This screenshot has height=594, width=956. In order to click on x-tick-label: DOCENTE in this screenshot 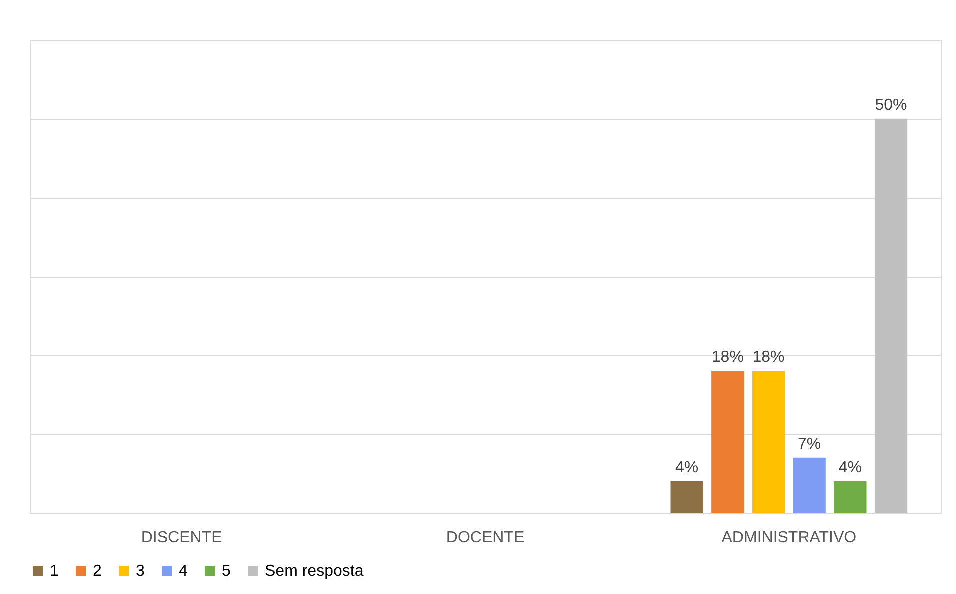, I will do `click(485, 538)`.